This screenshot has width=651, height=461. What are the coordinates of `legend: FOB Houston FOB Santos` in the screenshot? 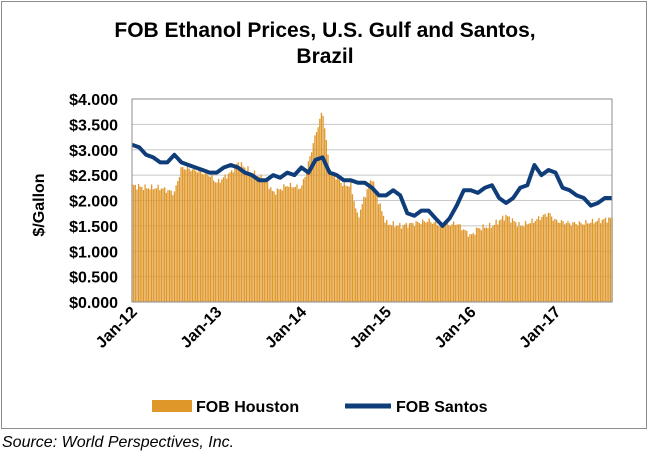 It's located at (320, 407).